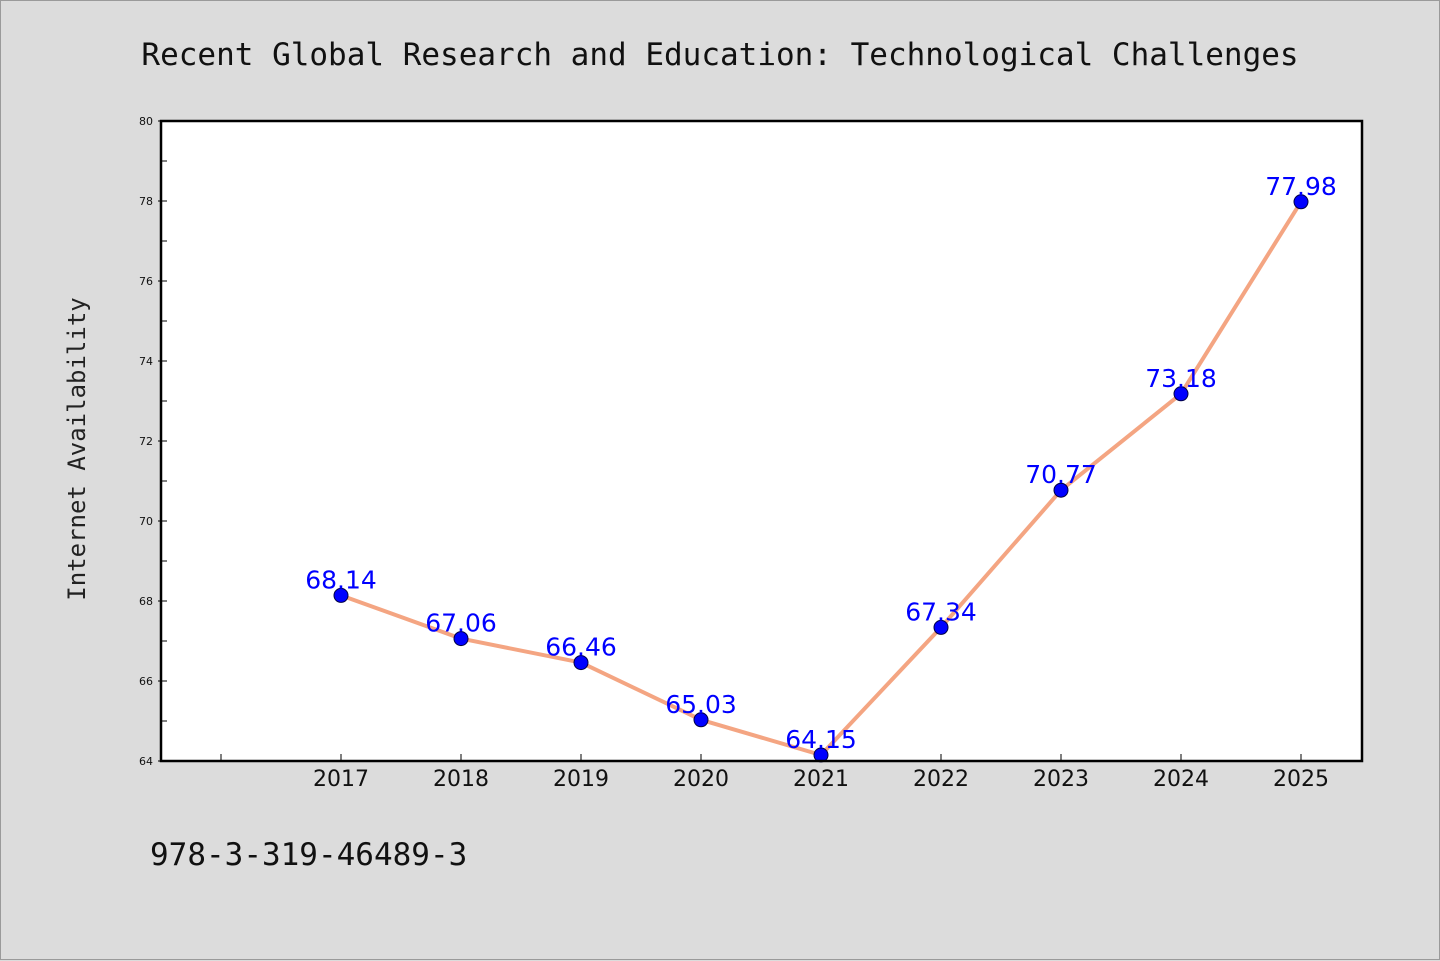 Image resolution: width=1440 pixels, height=961 pixels. I want to click on y-axis-label: Internet Availability, so click(77, 448).